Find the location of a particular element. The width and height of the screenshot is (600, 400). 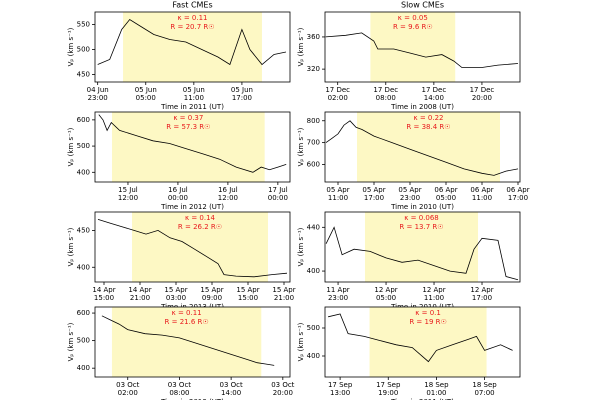

y-tick-label: 800 is located at coordinates (313, 121).